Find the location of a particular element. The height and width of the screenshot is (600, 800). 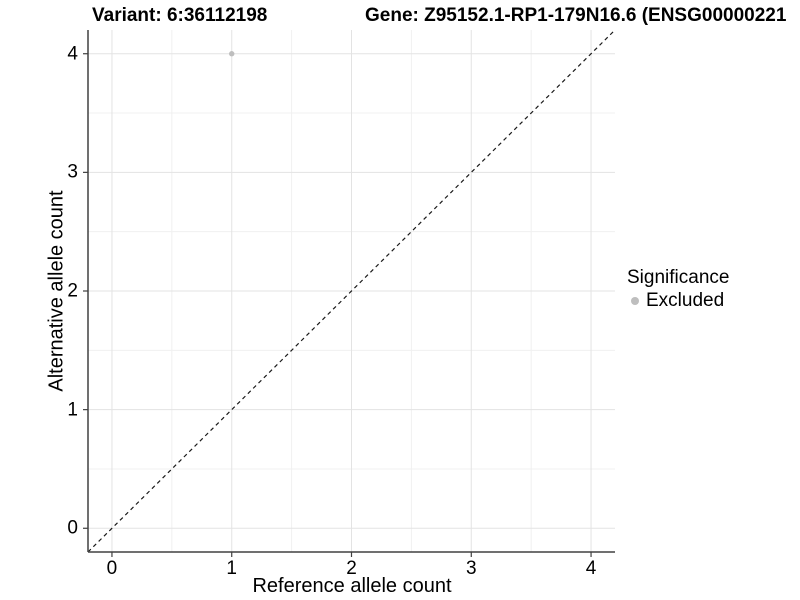

x-tick-label: 4 is located at coordinates (591, 568).